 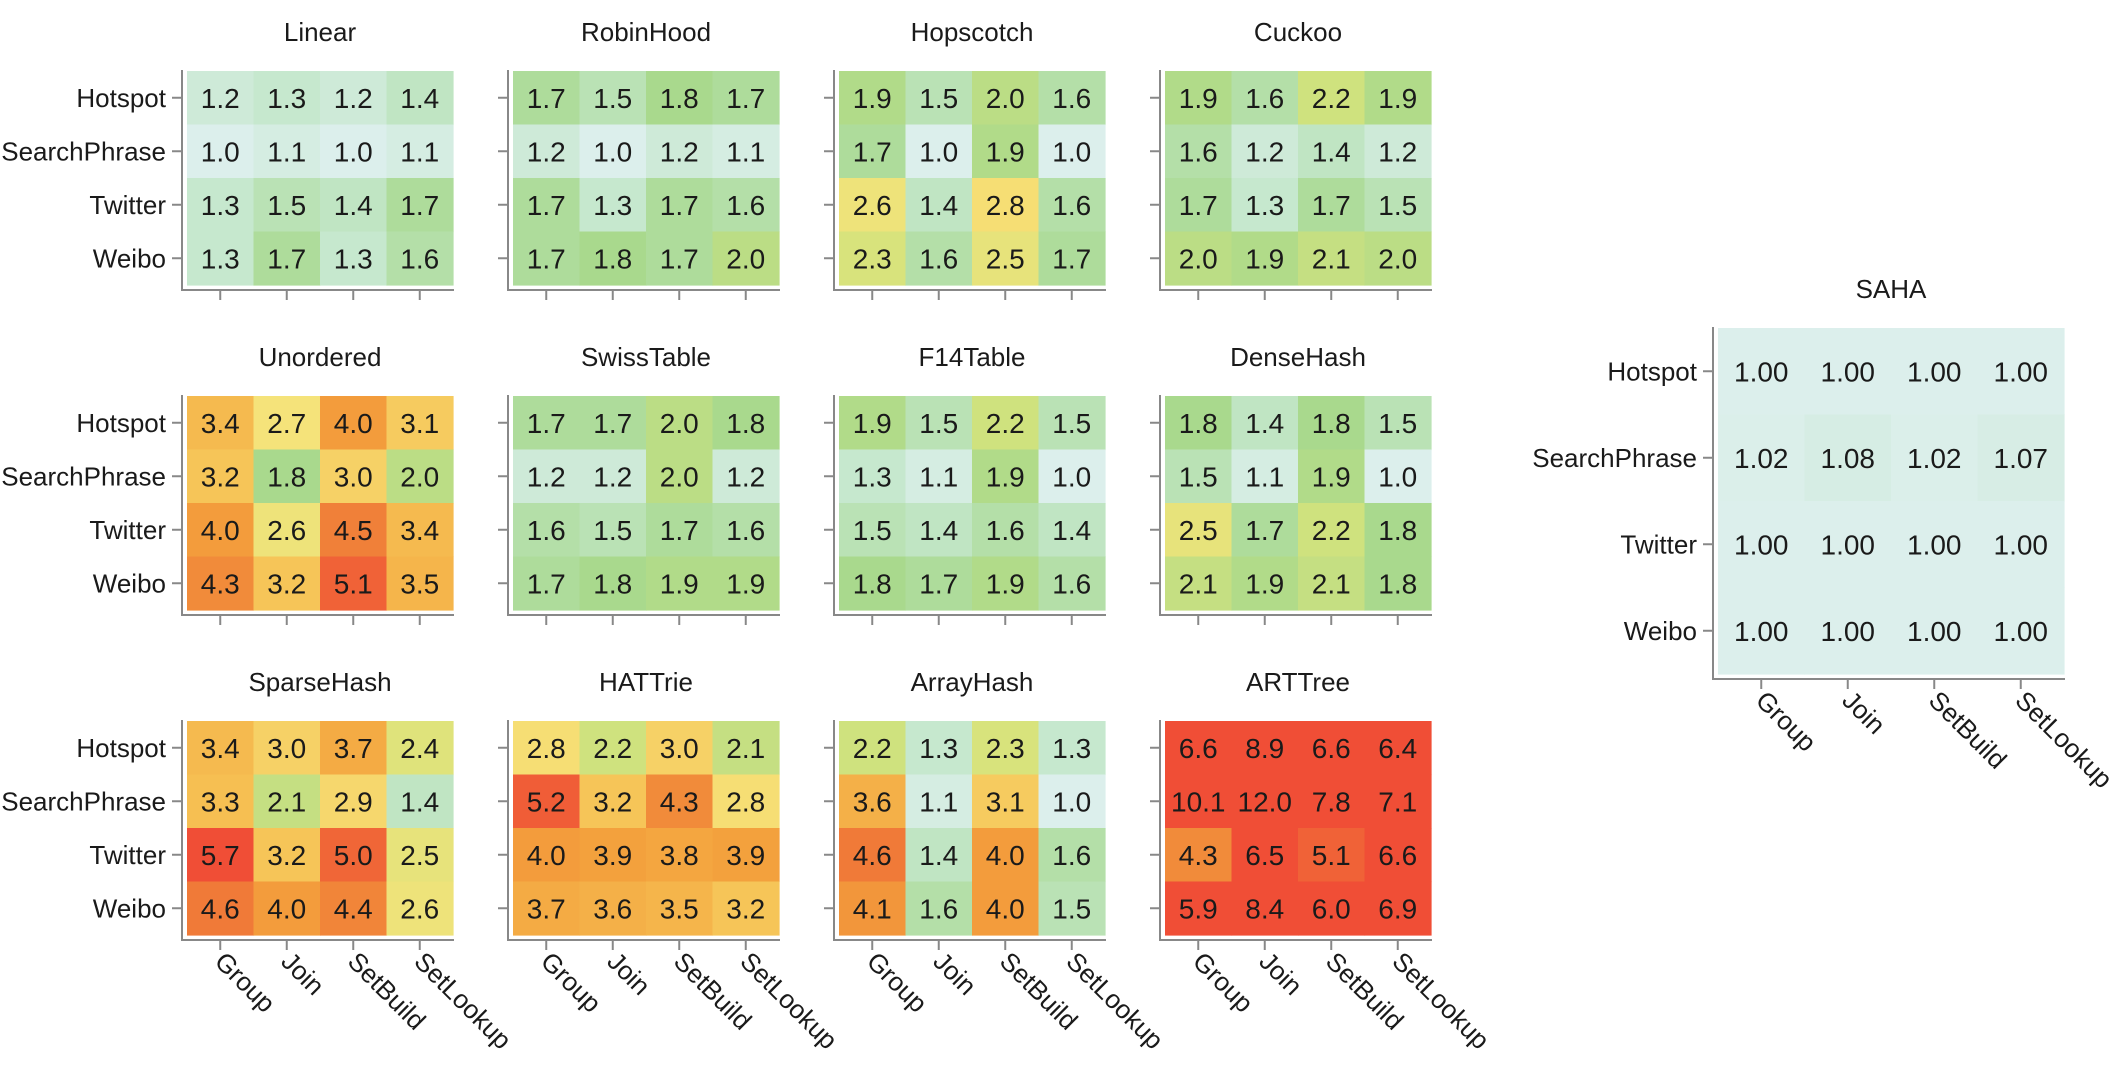 I want to click on x-tick-label: SetLookup, so click(x=1441, y=1000).